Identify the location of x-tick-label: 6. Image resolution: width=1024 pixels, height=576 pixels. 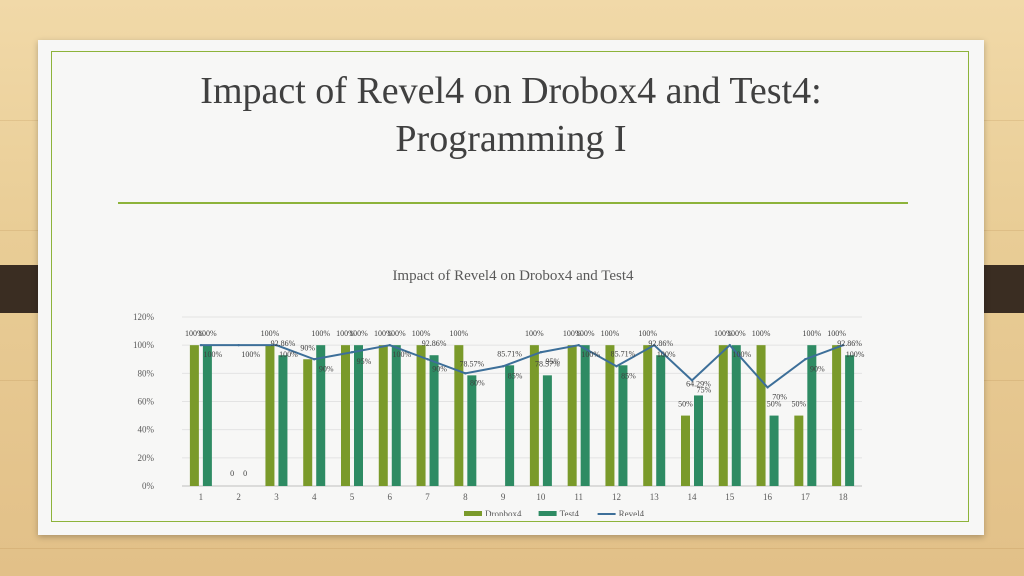
(390, 497).